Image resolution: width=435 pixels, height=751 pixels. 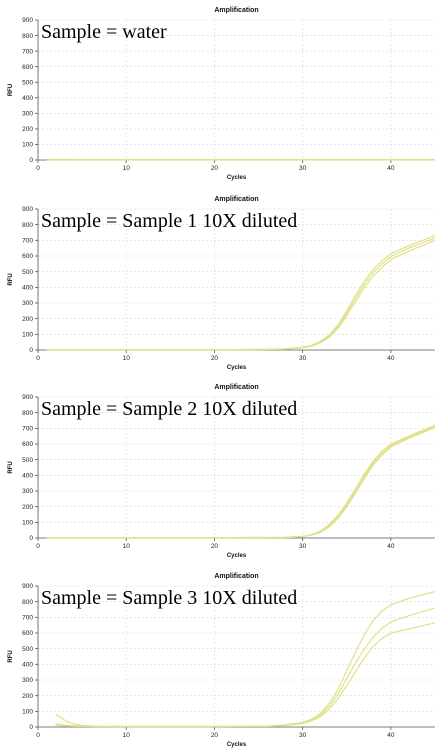 I want to click on sample-annotation: Sample = water, so click(x=104, y=32).